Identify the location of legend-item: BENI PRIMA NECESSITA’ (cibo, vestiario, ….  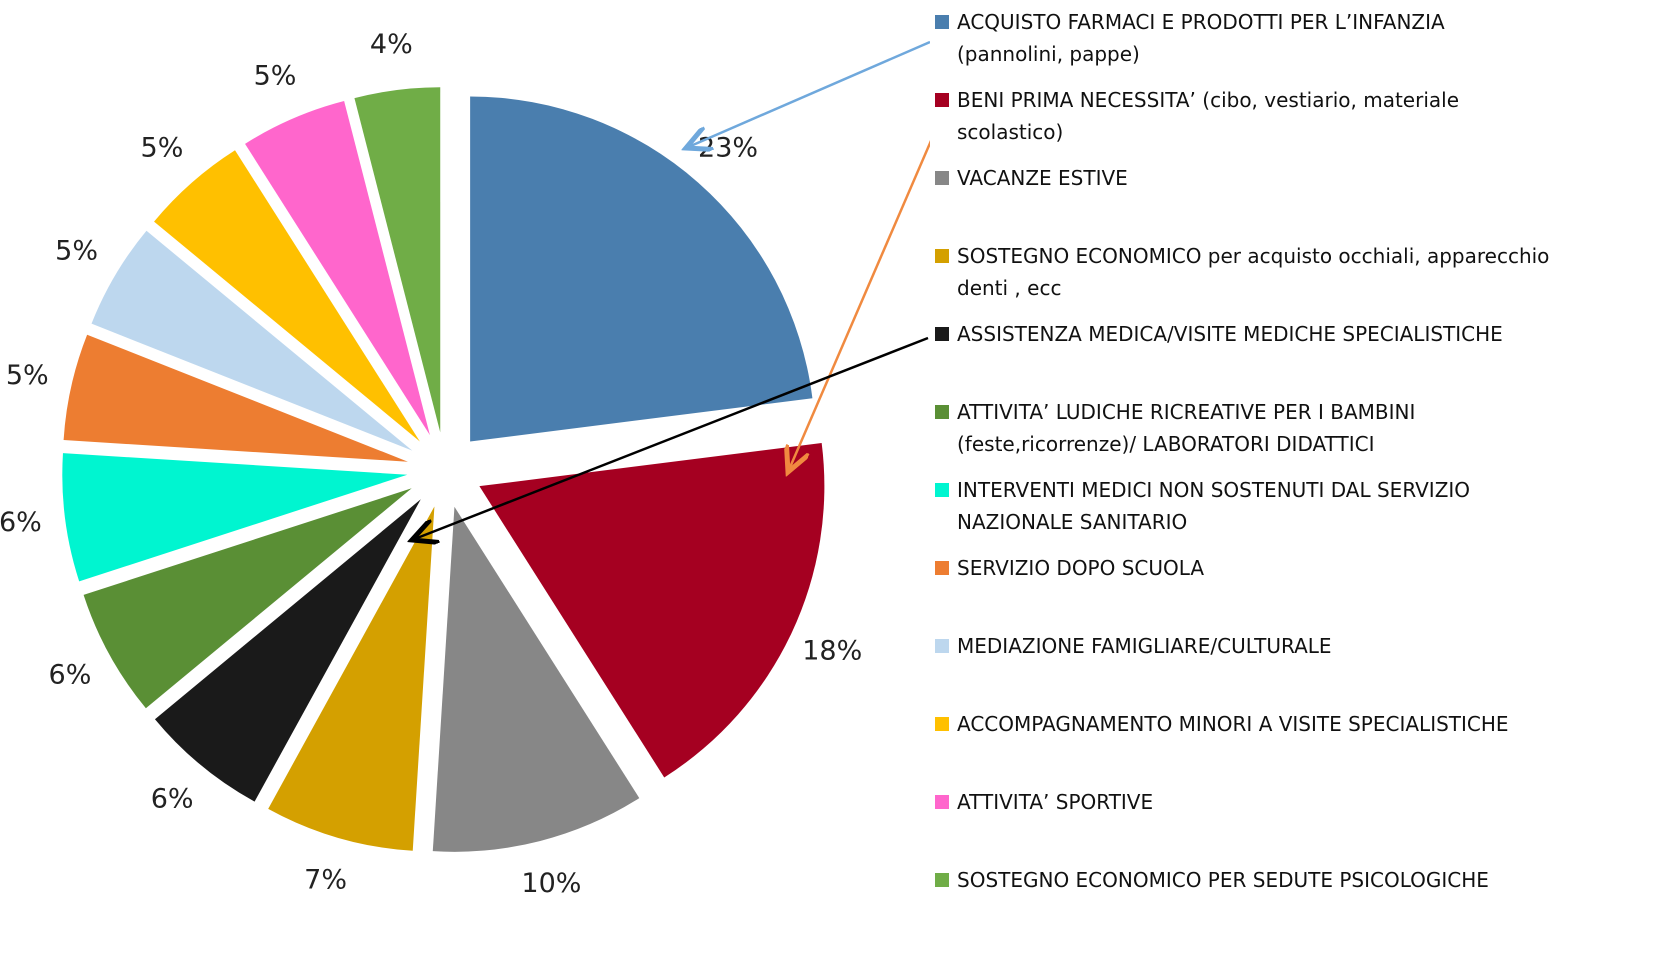
(1245, 123).